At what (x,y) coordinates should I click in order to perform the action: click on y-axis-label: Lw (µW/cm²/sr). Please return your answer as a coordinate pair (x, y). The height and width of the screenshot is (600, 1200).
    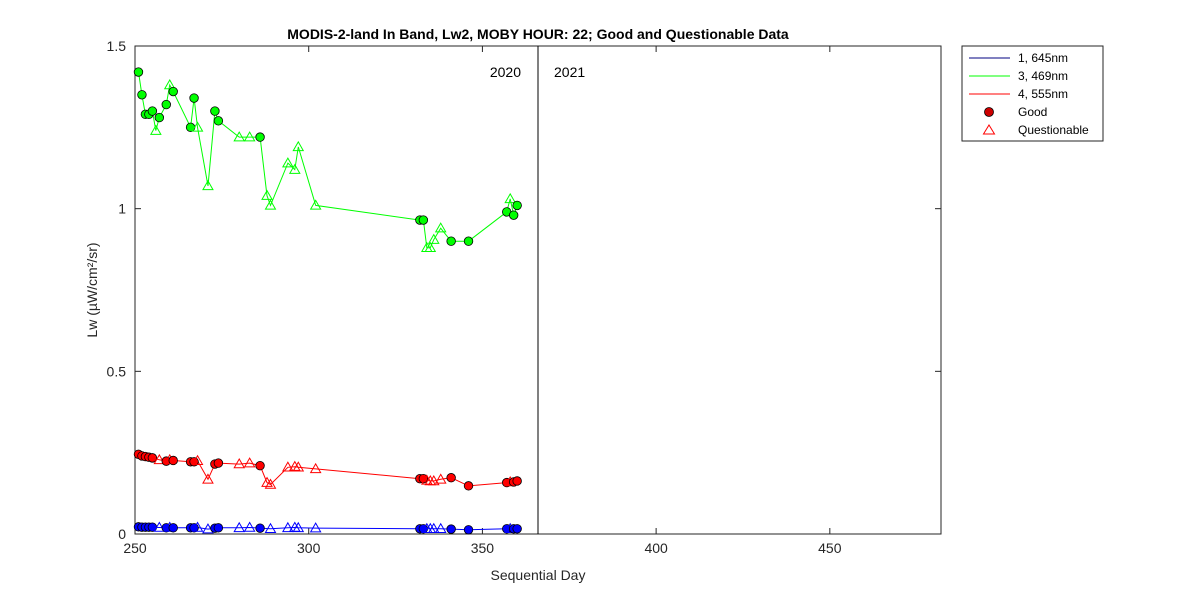
    Looking at the image, I should click on (92, 289).